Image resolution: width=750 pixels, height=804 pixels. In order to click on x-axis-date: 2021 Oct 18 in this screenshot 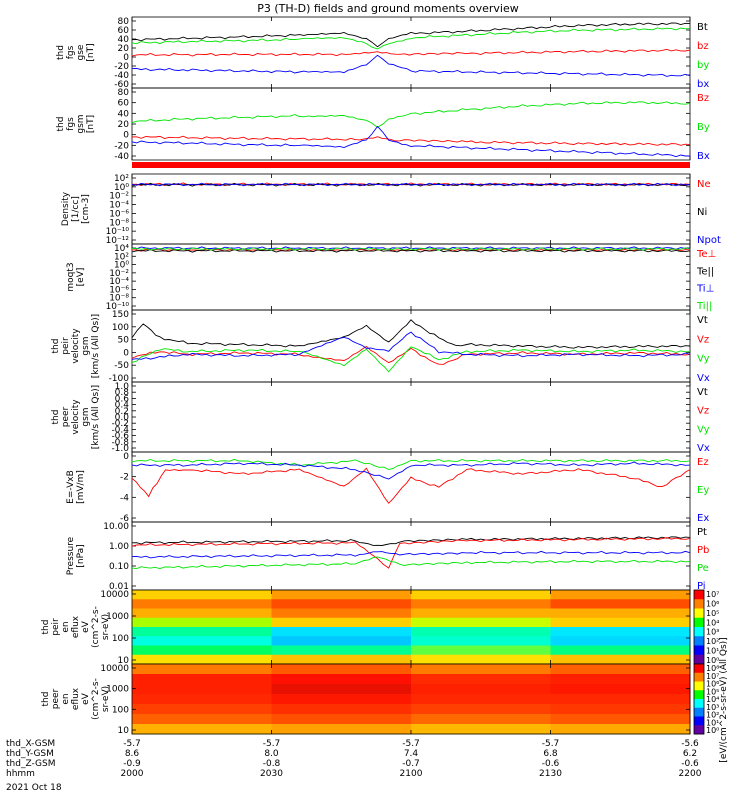, I will do `click(34, 788)`.